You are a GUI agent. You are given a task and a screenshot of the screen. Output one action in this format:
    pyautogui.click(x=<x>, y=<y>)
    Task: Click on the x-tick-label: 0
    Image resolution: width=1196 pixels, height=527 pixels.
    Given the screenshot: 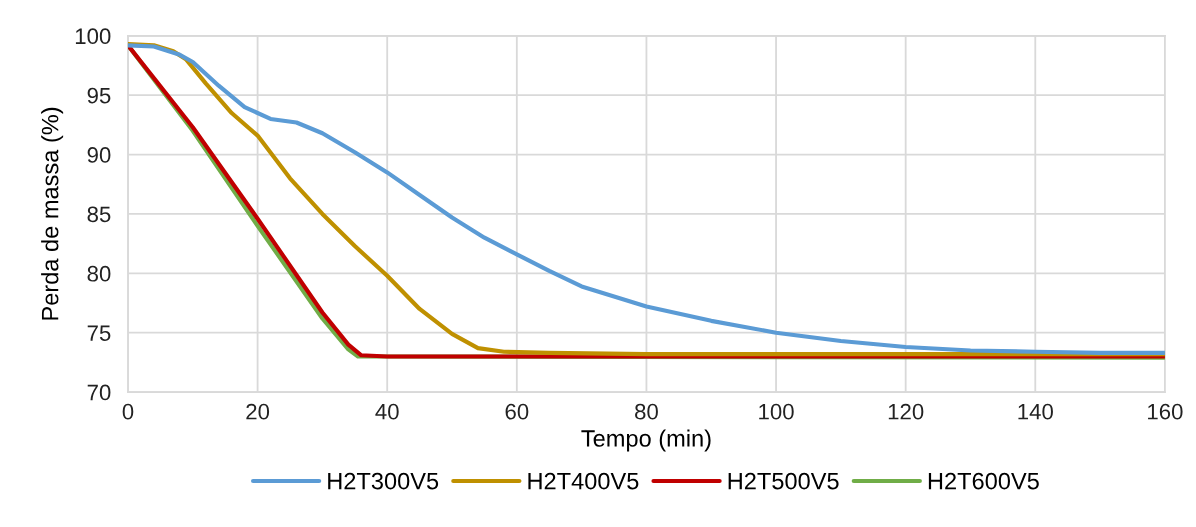 What is the action you would take?
    pyautogui.click(x=128, y=411)
    